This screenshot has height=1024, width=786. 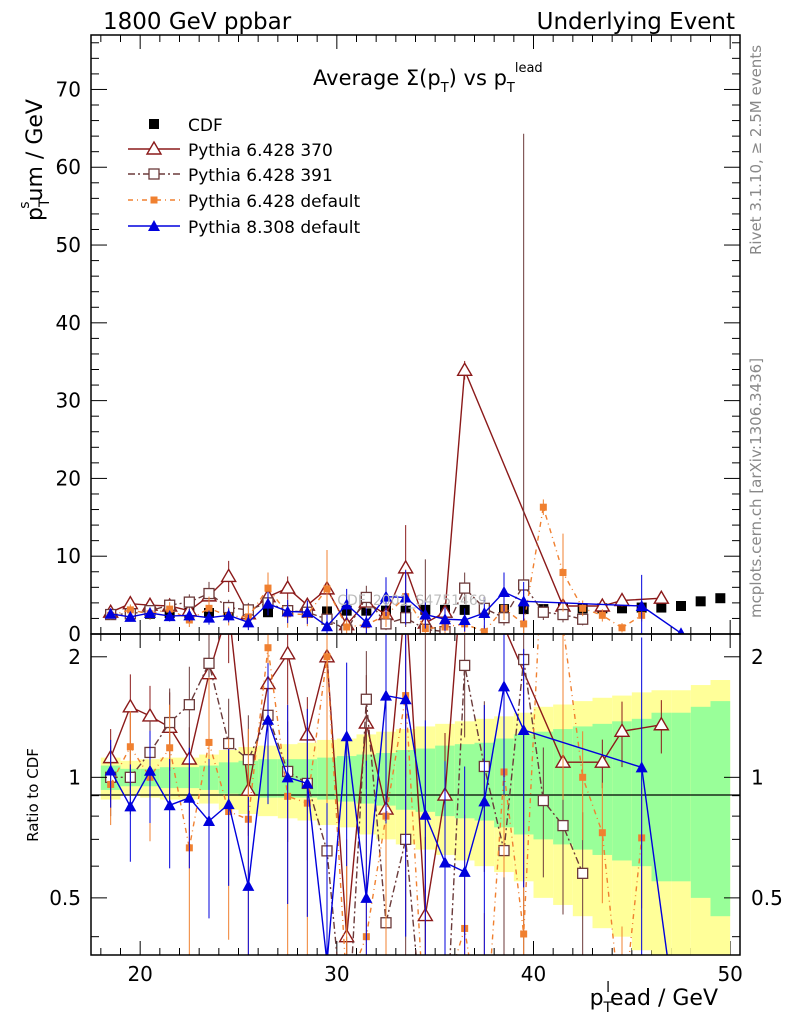 What do you see at coordinates (510, 88) in the screenshot?
I see `title-sub2: T` at bounding box center [510, 88].